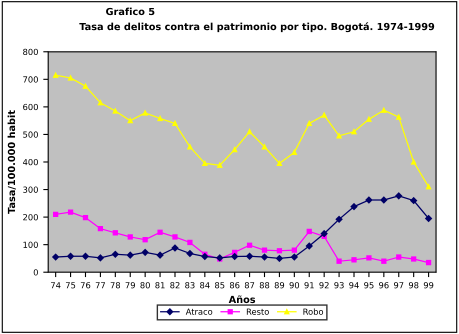 The height and width of the screenshot is (334, 459). What do you see at coordinates (429, 285) in the screenshot?
I see `x-tick-label: 99` at bounding box center [429, 285].